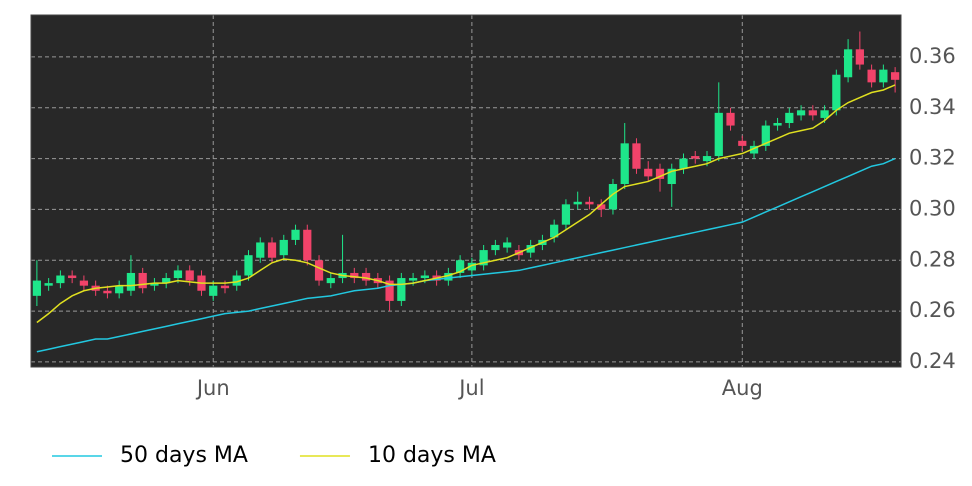 This screenshot has height=486, width=972. I want to click on y-tick-label: 0.26, so click(932, 310).